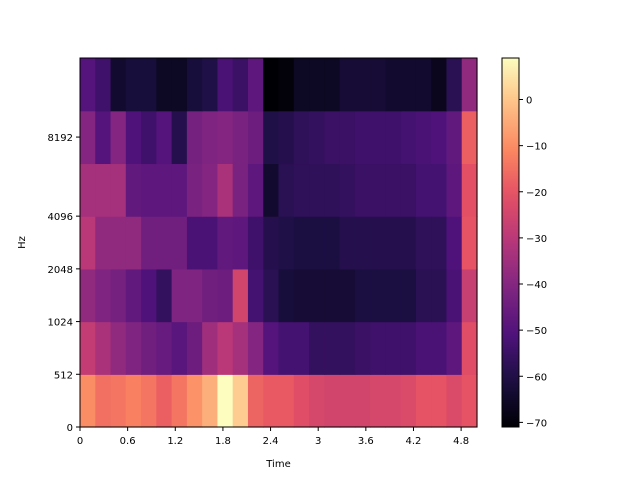  What do you see at coordinates (536, 239) in the screenshot?
I see `colorbar-tick-label: −30` at bounding box center [536, 239].